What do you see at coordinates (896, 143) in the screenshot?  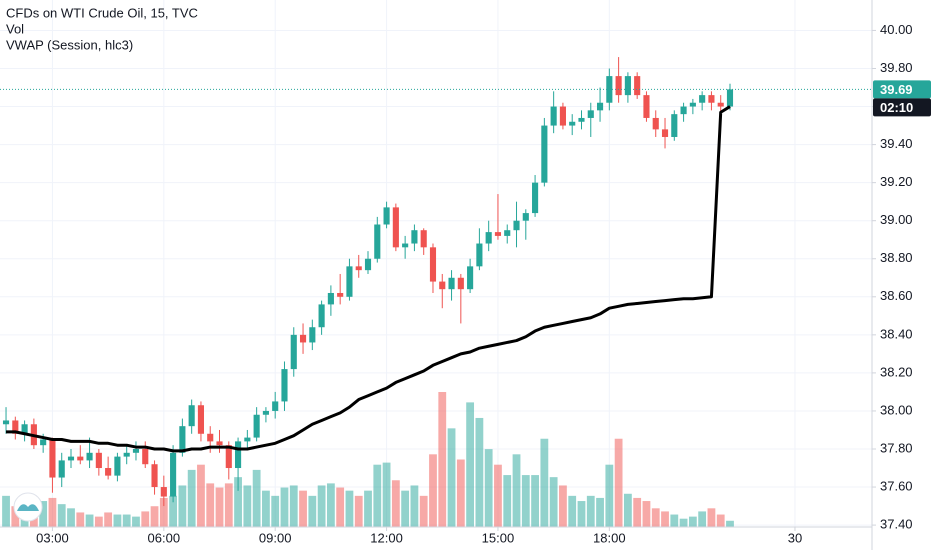 I see `y-tick-label: 39.40` at bounding box center [896, 143].